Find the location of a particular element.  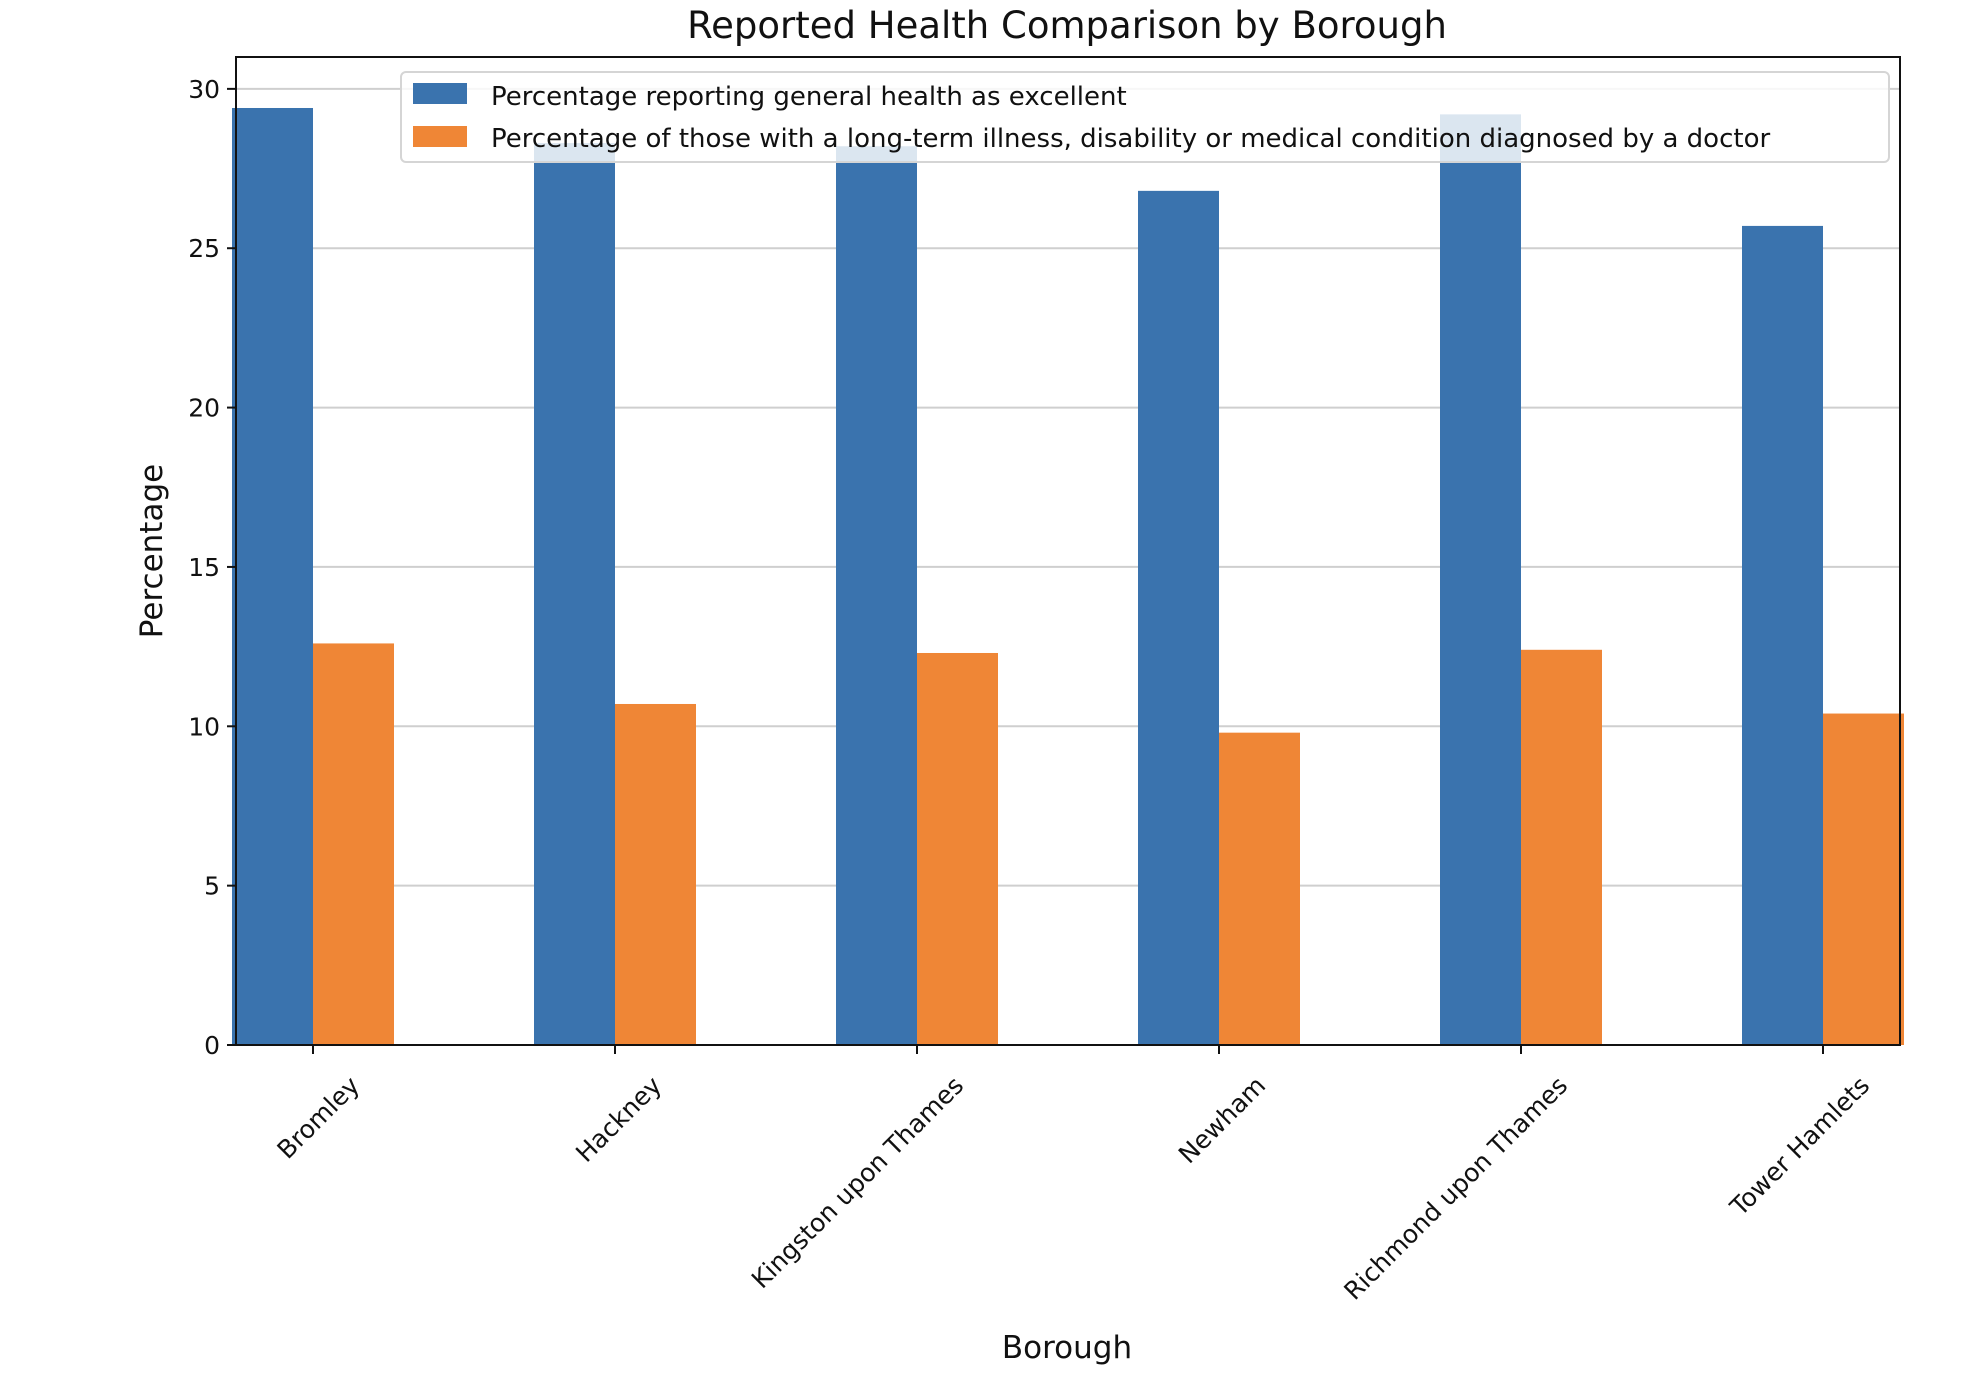

y-tick-label: 5 is located at coordinates (212, 886).